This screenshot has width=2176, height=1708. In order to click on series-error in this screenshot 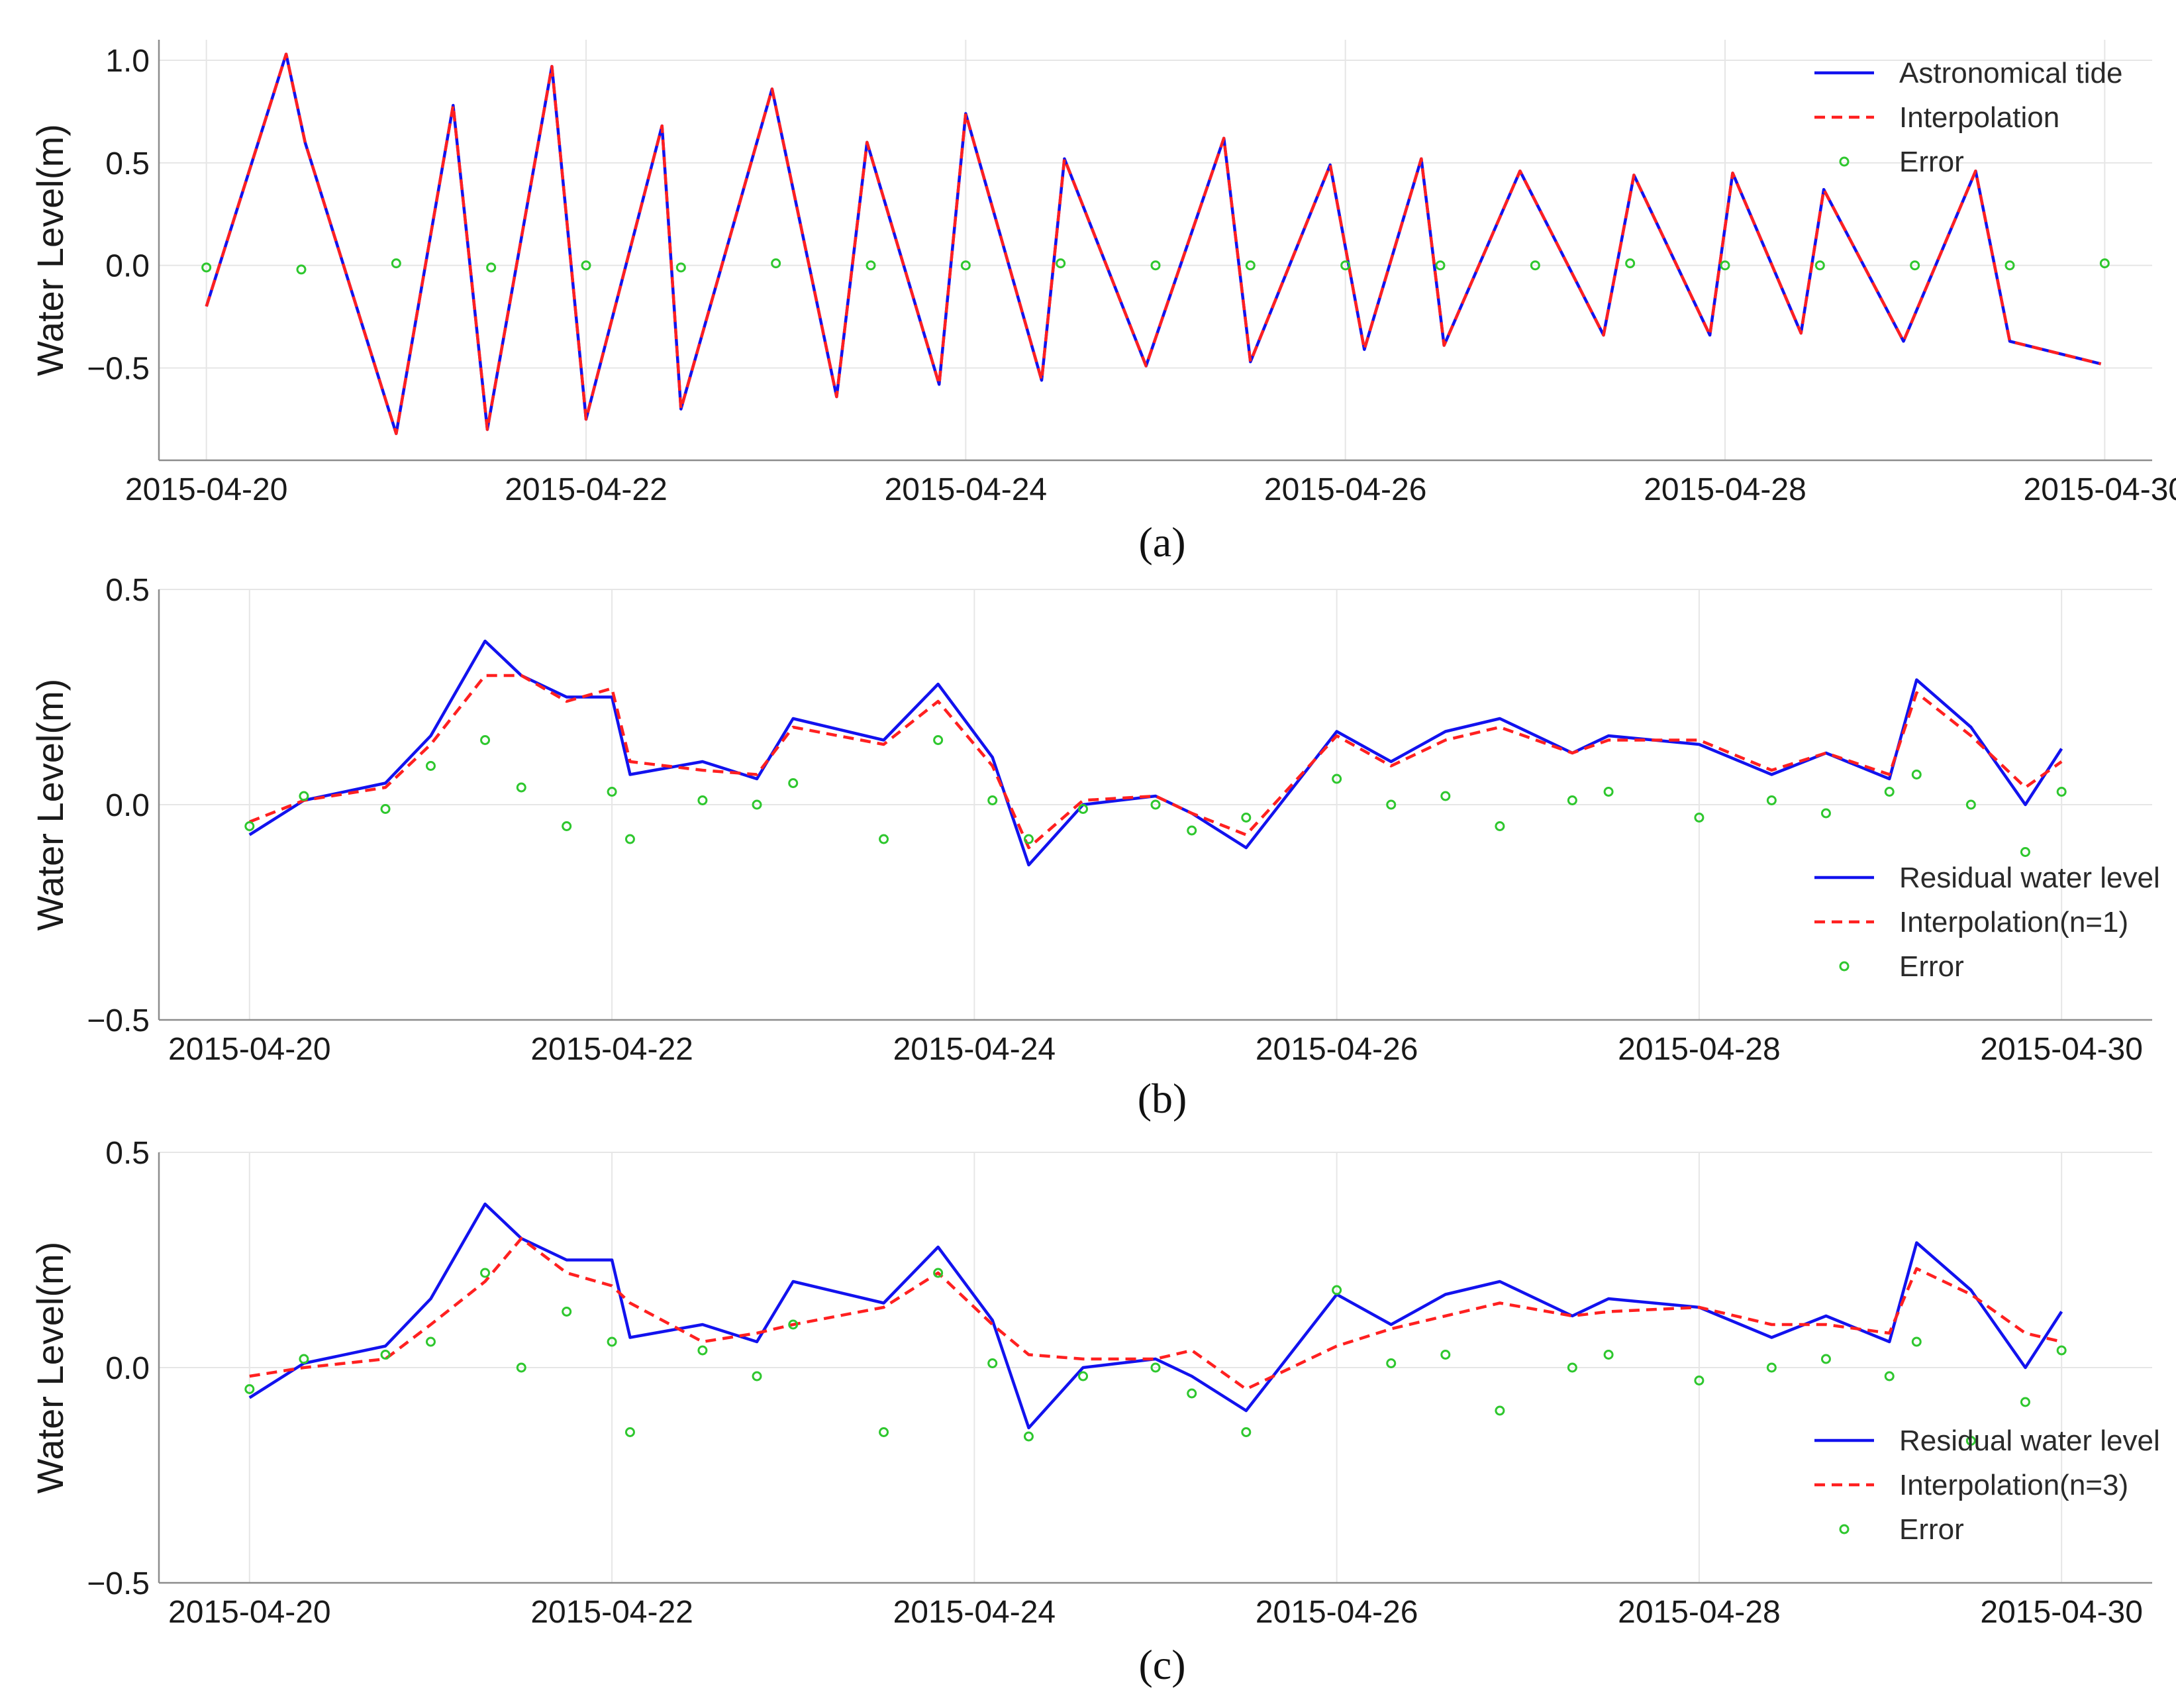, I will do `click(1155, 1357)`.